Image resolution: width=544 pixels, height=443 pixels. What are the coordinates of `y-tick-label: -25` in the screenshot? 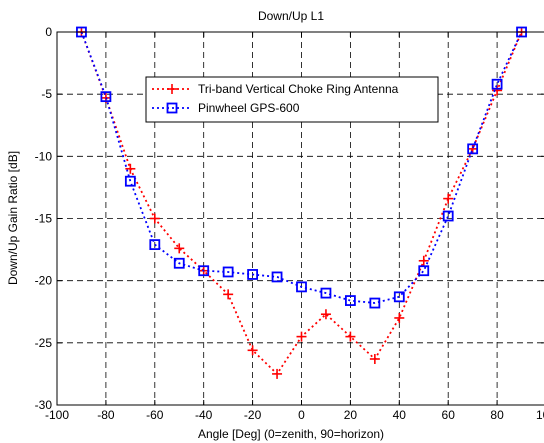 It's located at (44, 343).